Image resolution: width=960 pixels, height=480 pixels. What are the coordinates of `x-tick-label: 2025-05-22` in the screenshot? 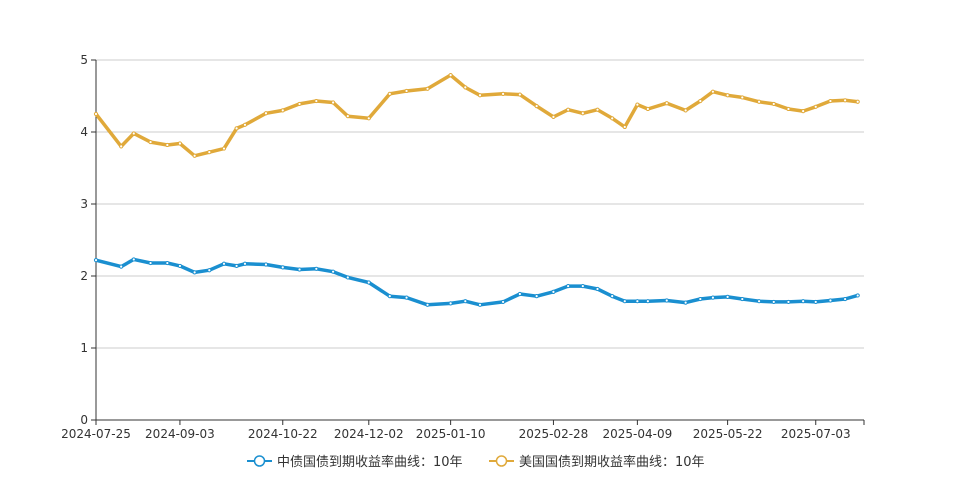 It's located at (728, 434).